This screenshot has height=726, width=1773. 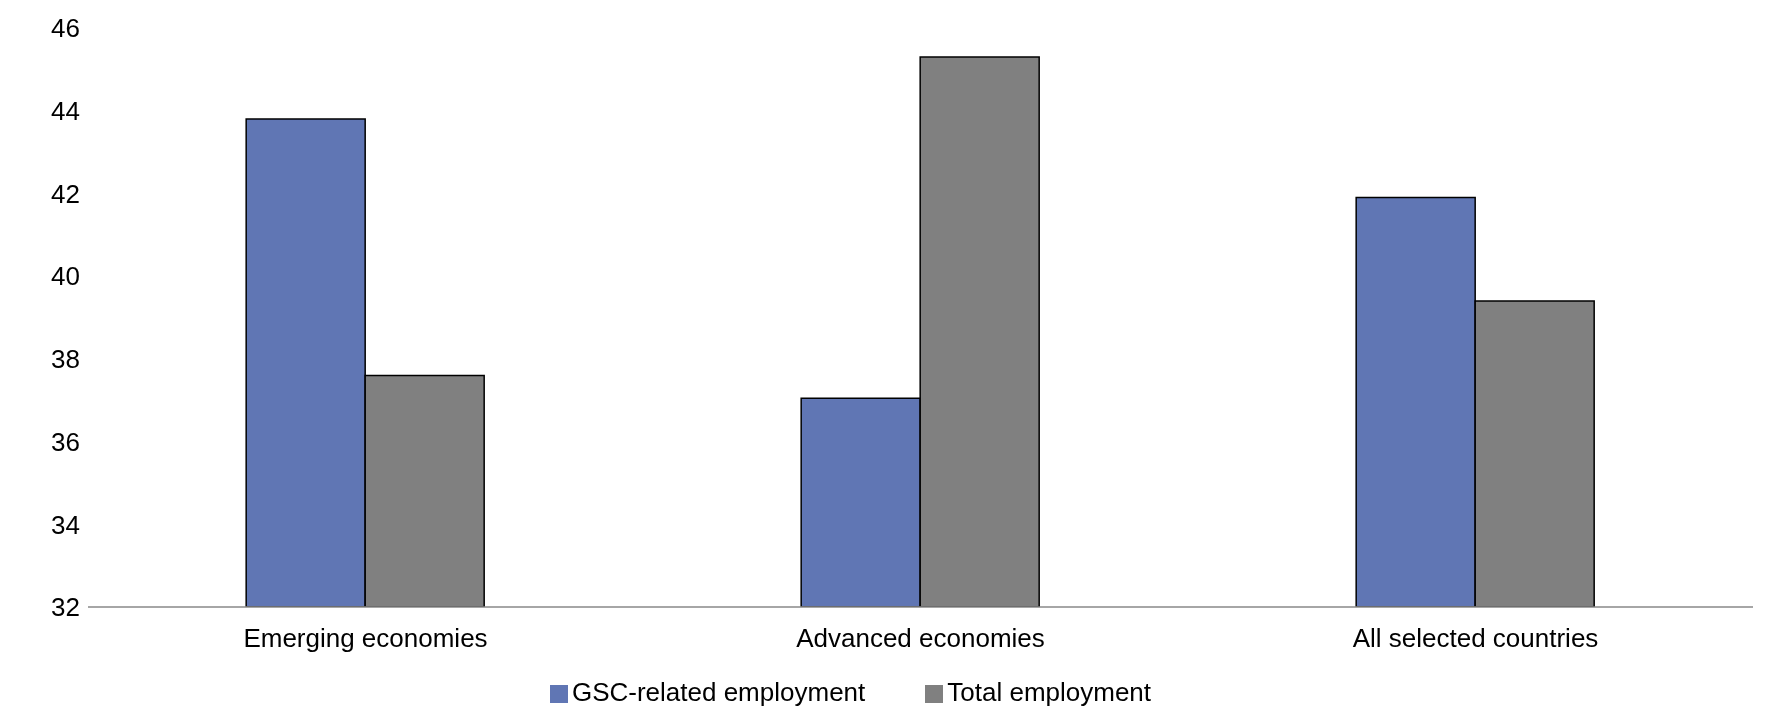 I want to click on legend-label: GSC-related employment, so click(x=718, y=692).